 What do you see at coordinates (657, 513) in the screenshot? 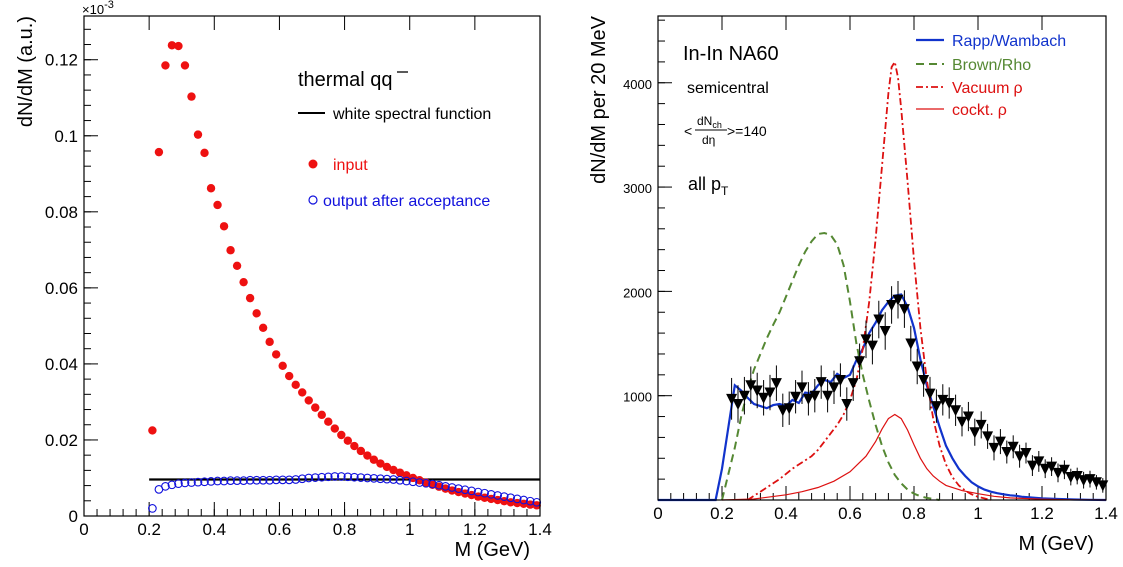
I see `x-tick-label: 0` at bounding box center [657, 513].